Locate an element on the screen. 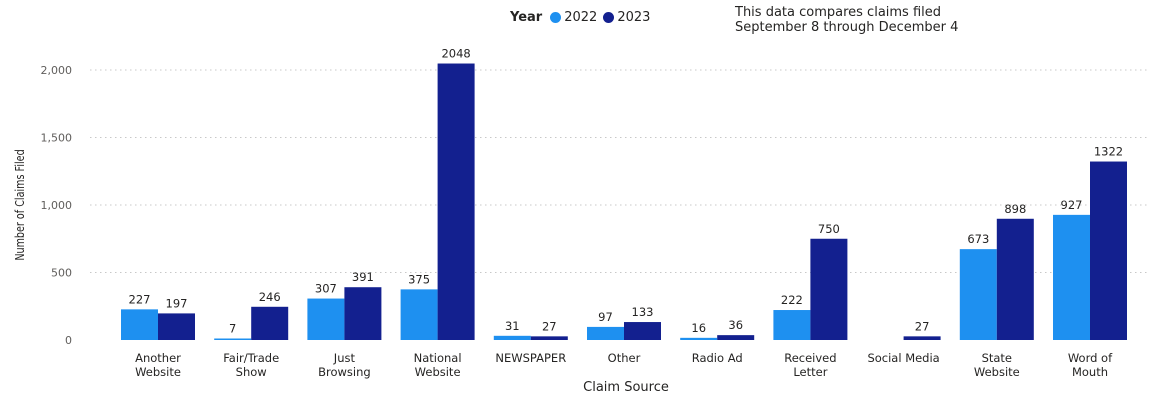 Image resolution: width=1163 pixels, height=401 pixels. x-tick-label: Word of is located at coordinates (1090, 358).